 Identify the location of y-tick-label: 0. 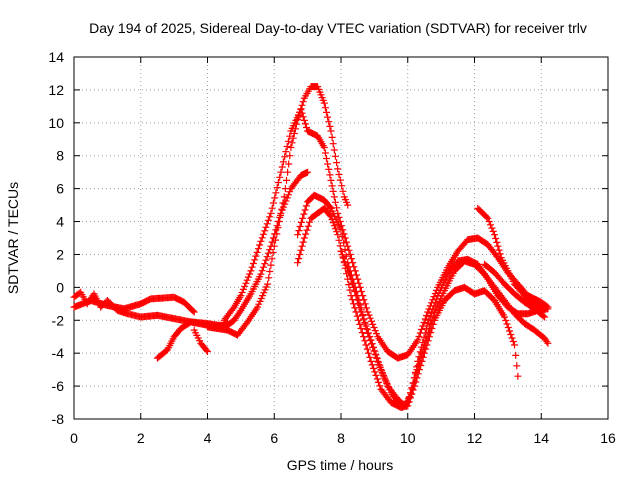
(60, 287).